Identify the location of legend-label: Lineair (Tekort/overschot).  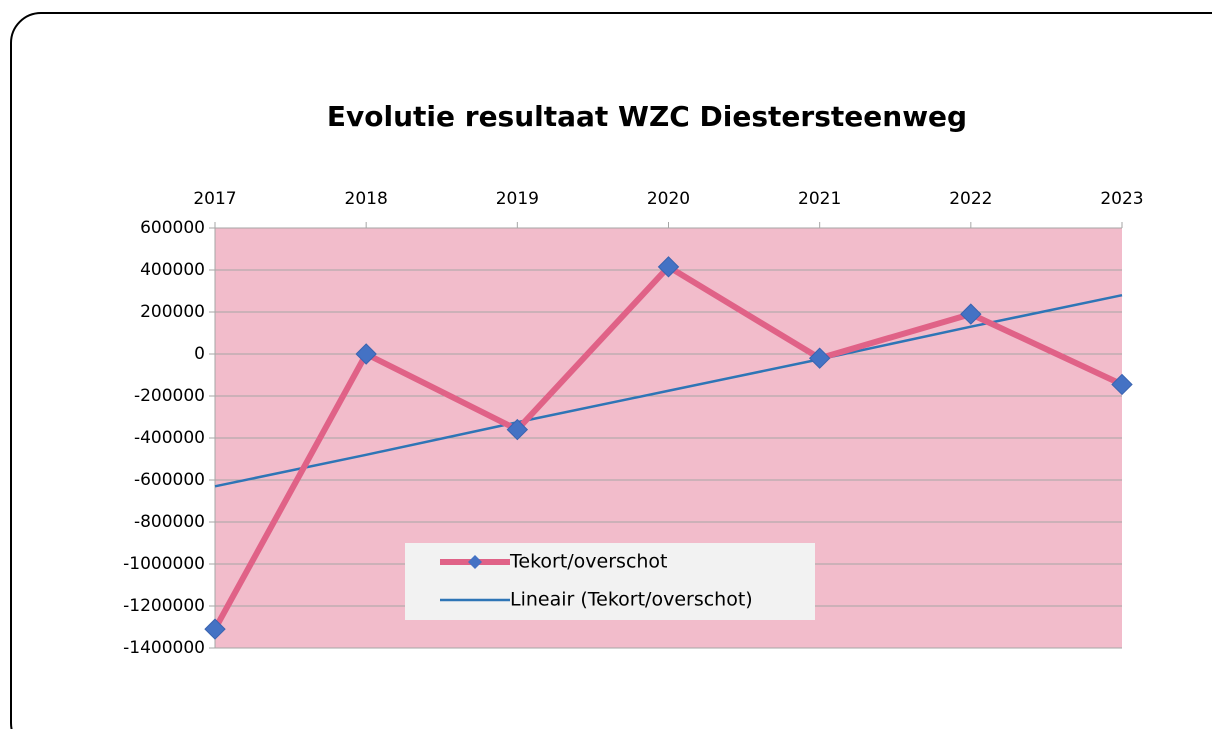
(631, 600).